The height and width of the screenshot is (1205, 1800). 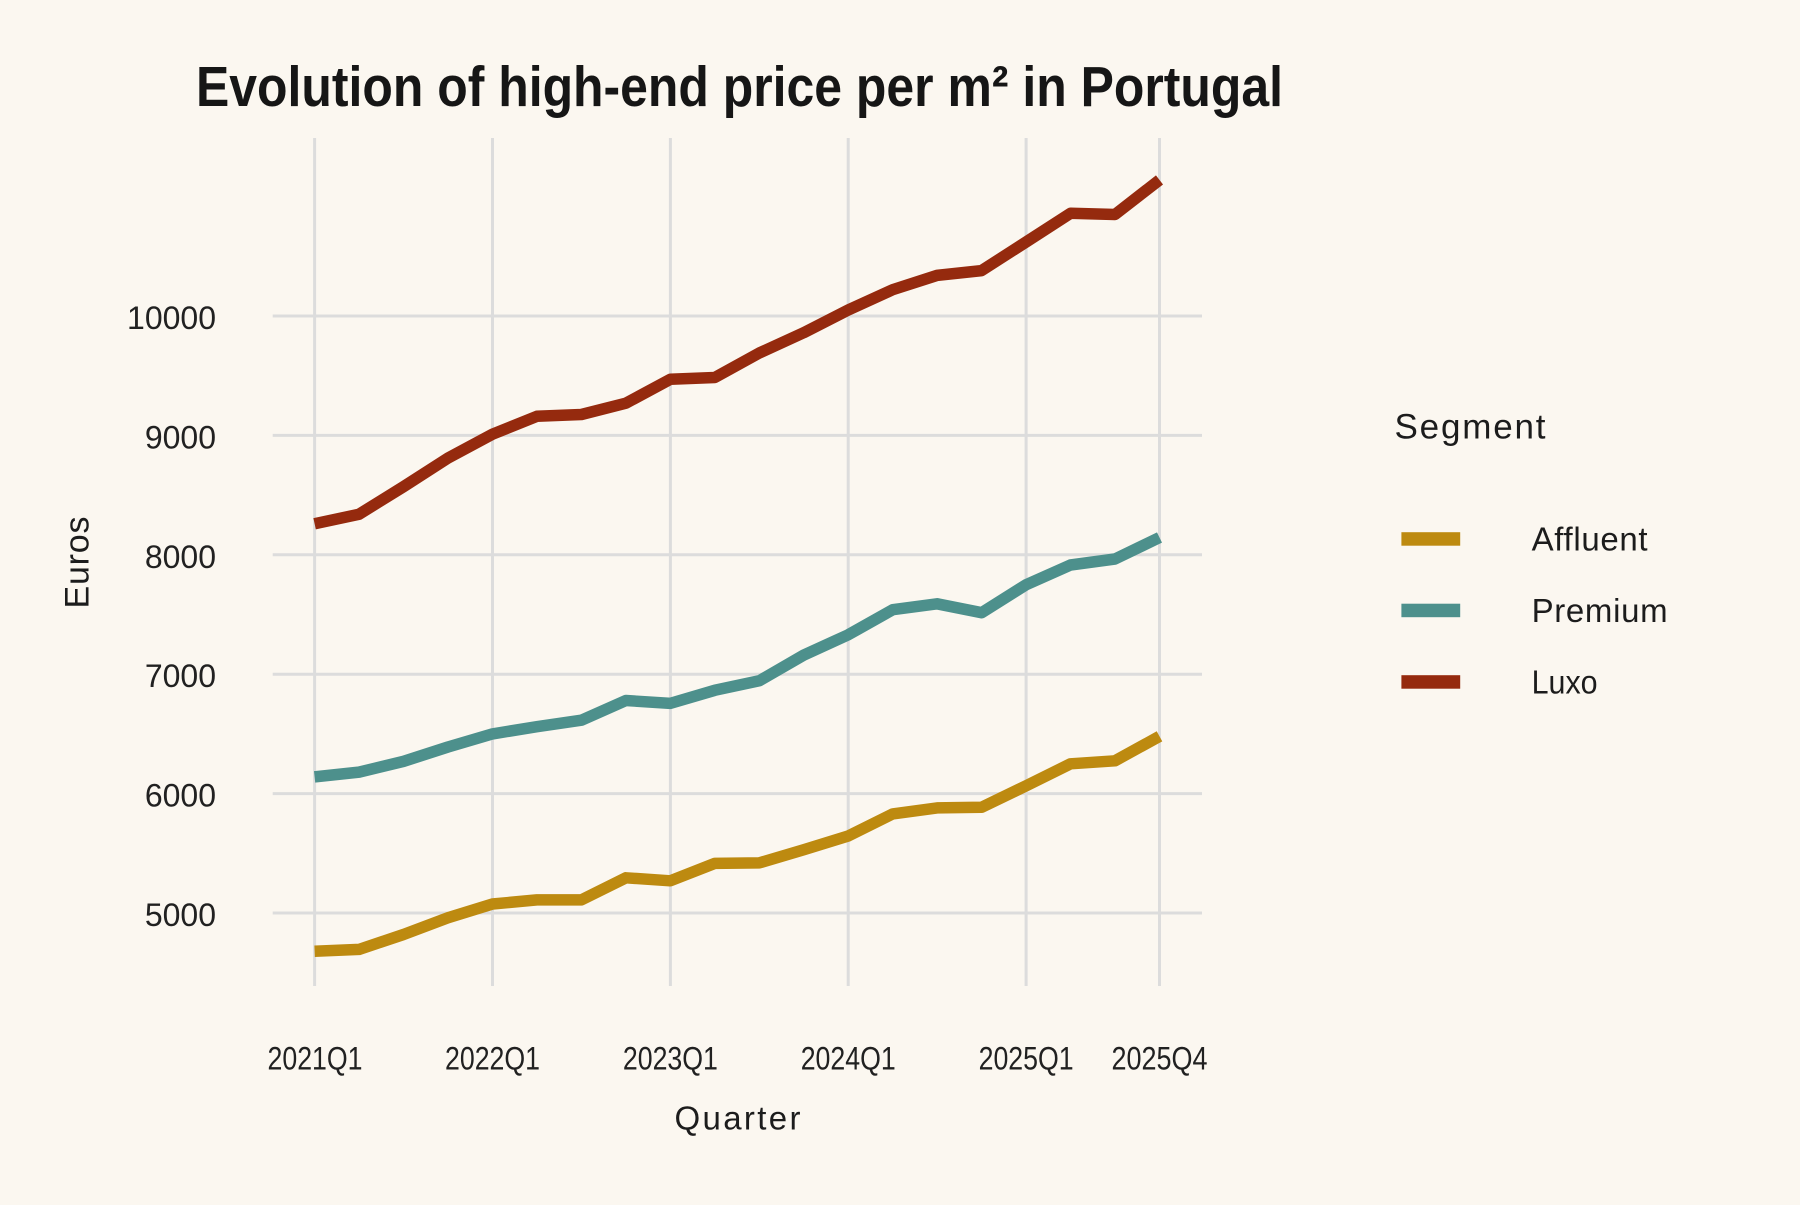 I want to click on svg-text: Segment, so click(x=1470, y=427).